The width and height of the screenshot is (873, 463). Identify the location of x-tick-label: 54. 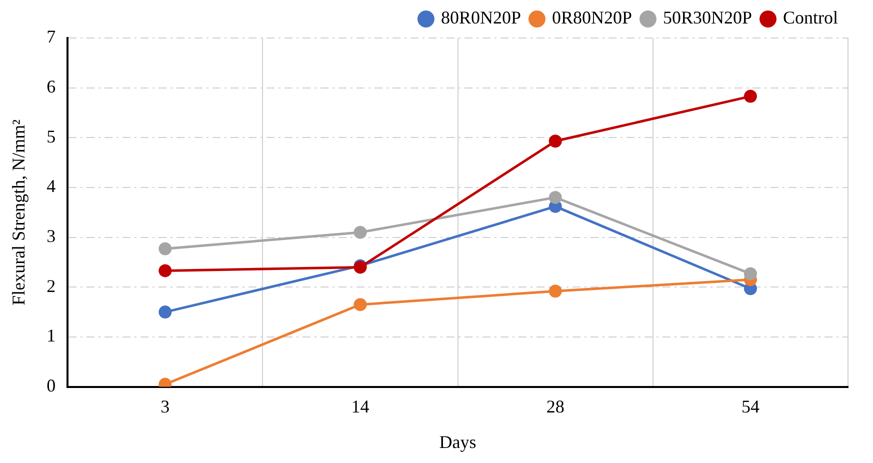
(750, 406).